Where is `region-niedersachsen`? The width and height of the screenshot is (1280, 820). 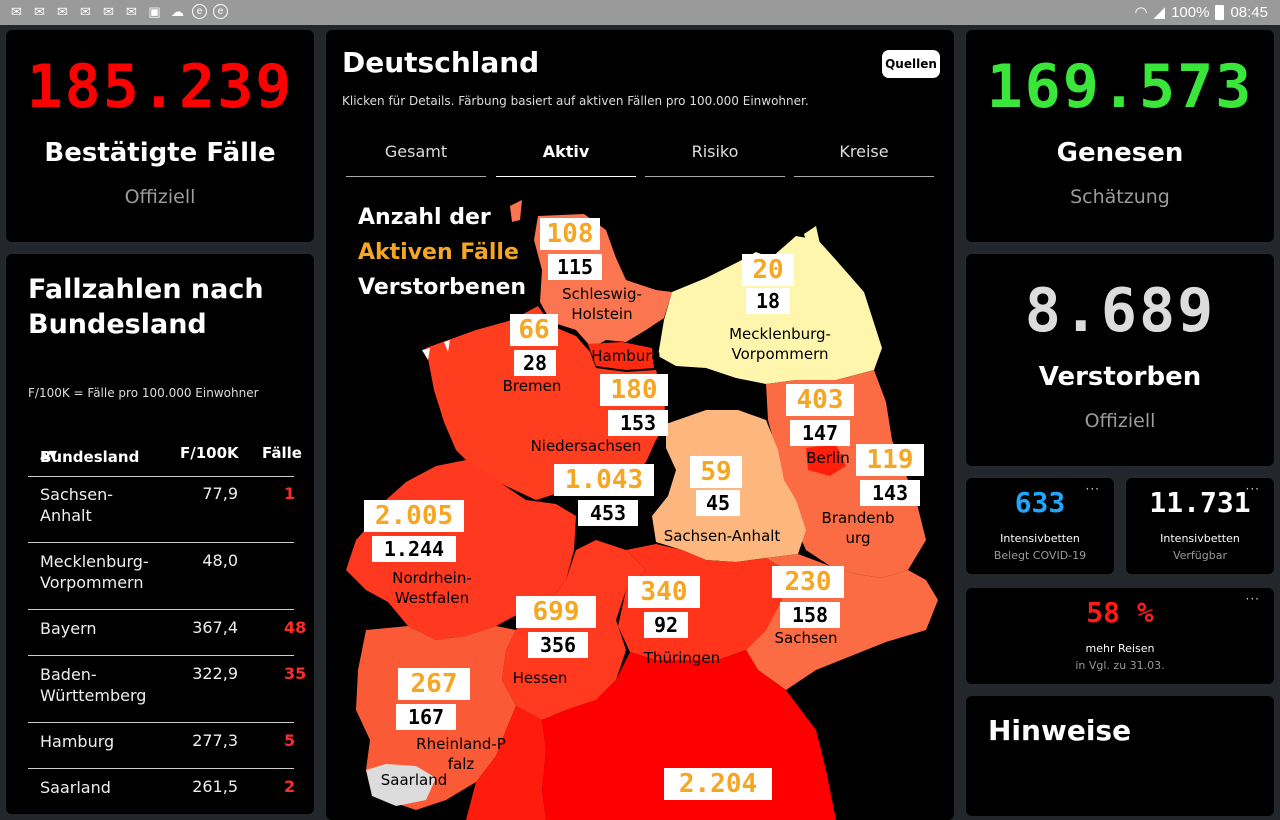
region-niedersachsen is located at coordinates (546, 403).